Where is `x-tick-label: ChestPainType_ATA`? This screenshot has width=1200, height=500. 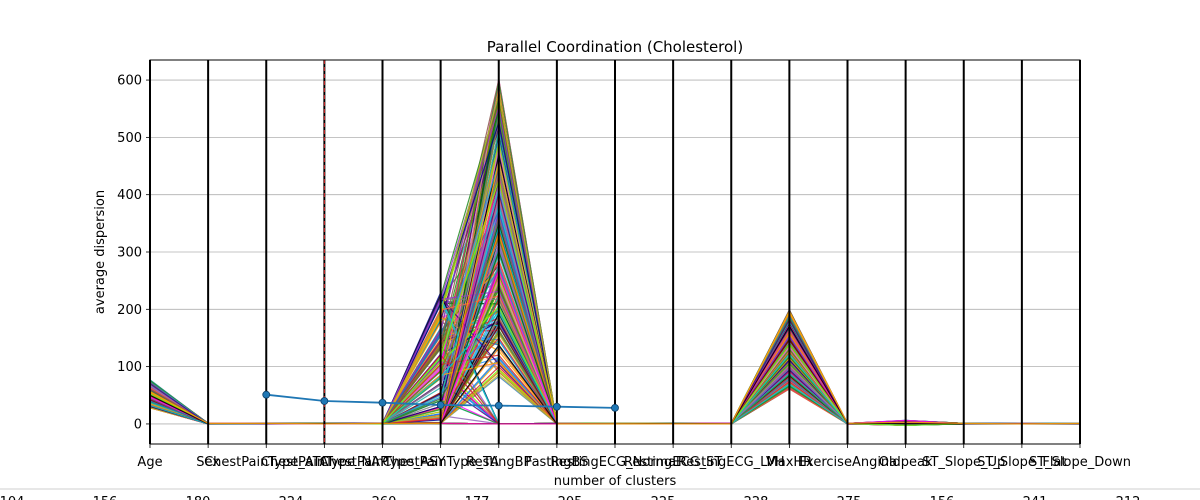
x-tick-label: ChestPainType_ATA is located at coordinates (266, 462).